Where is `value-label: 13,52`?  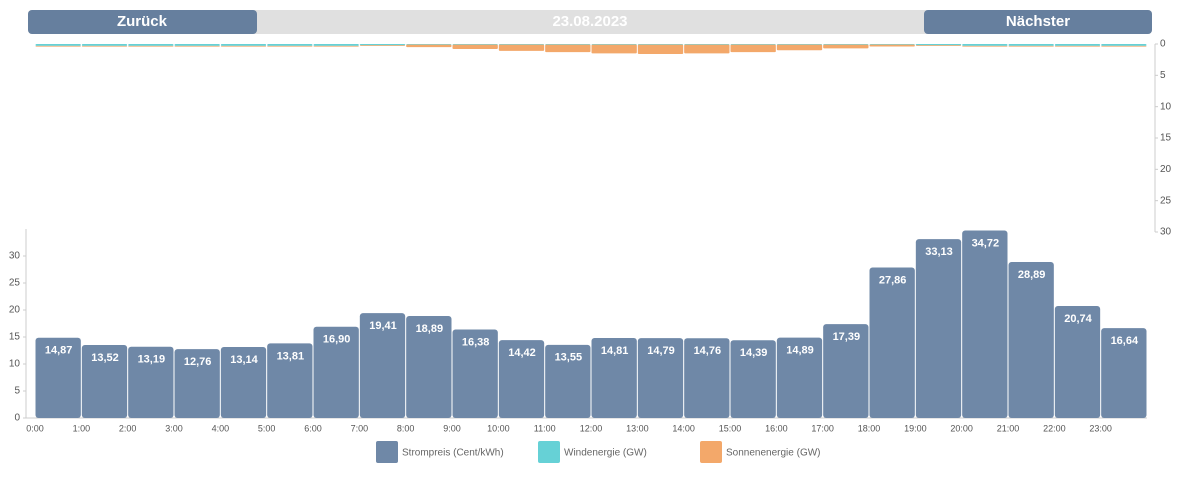 value-label: 13,52 is located at coordinates (105, 358).